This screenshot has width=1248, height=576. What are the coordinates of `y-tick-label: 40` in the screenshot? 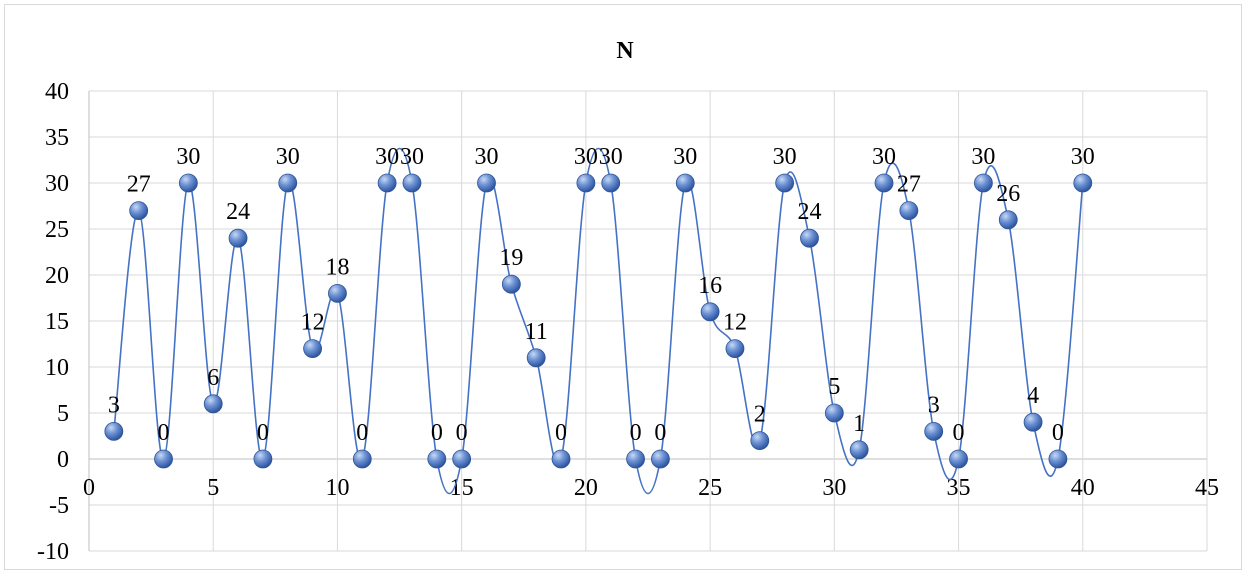 It's located at (57, 92).